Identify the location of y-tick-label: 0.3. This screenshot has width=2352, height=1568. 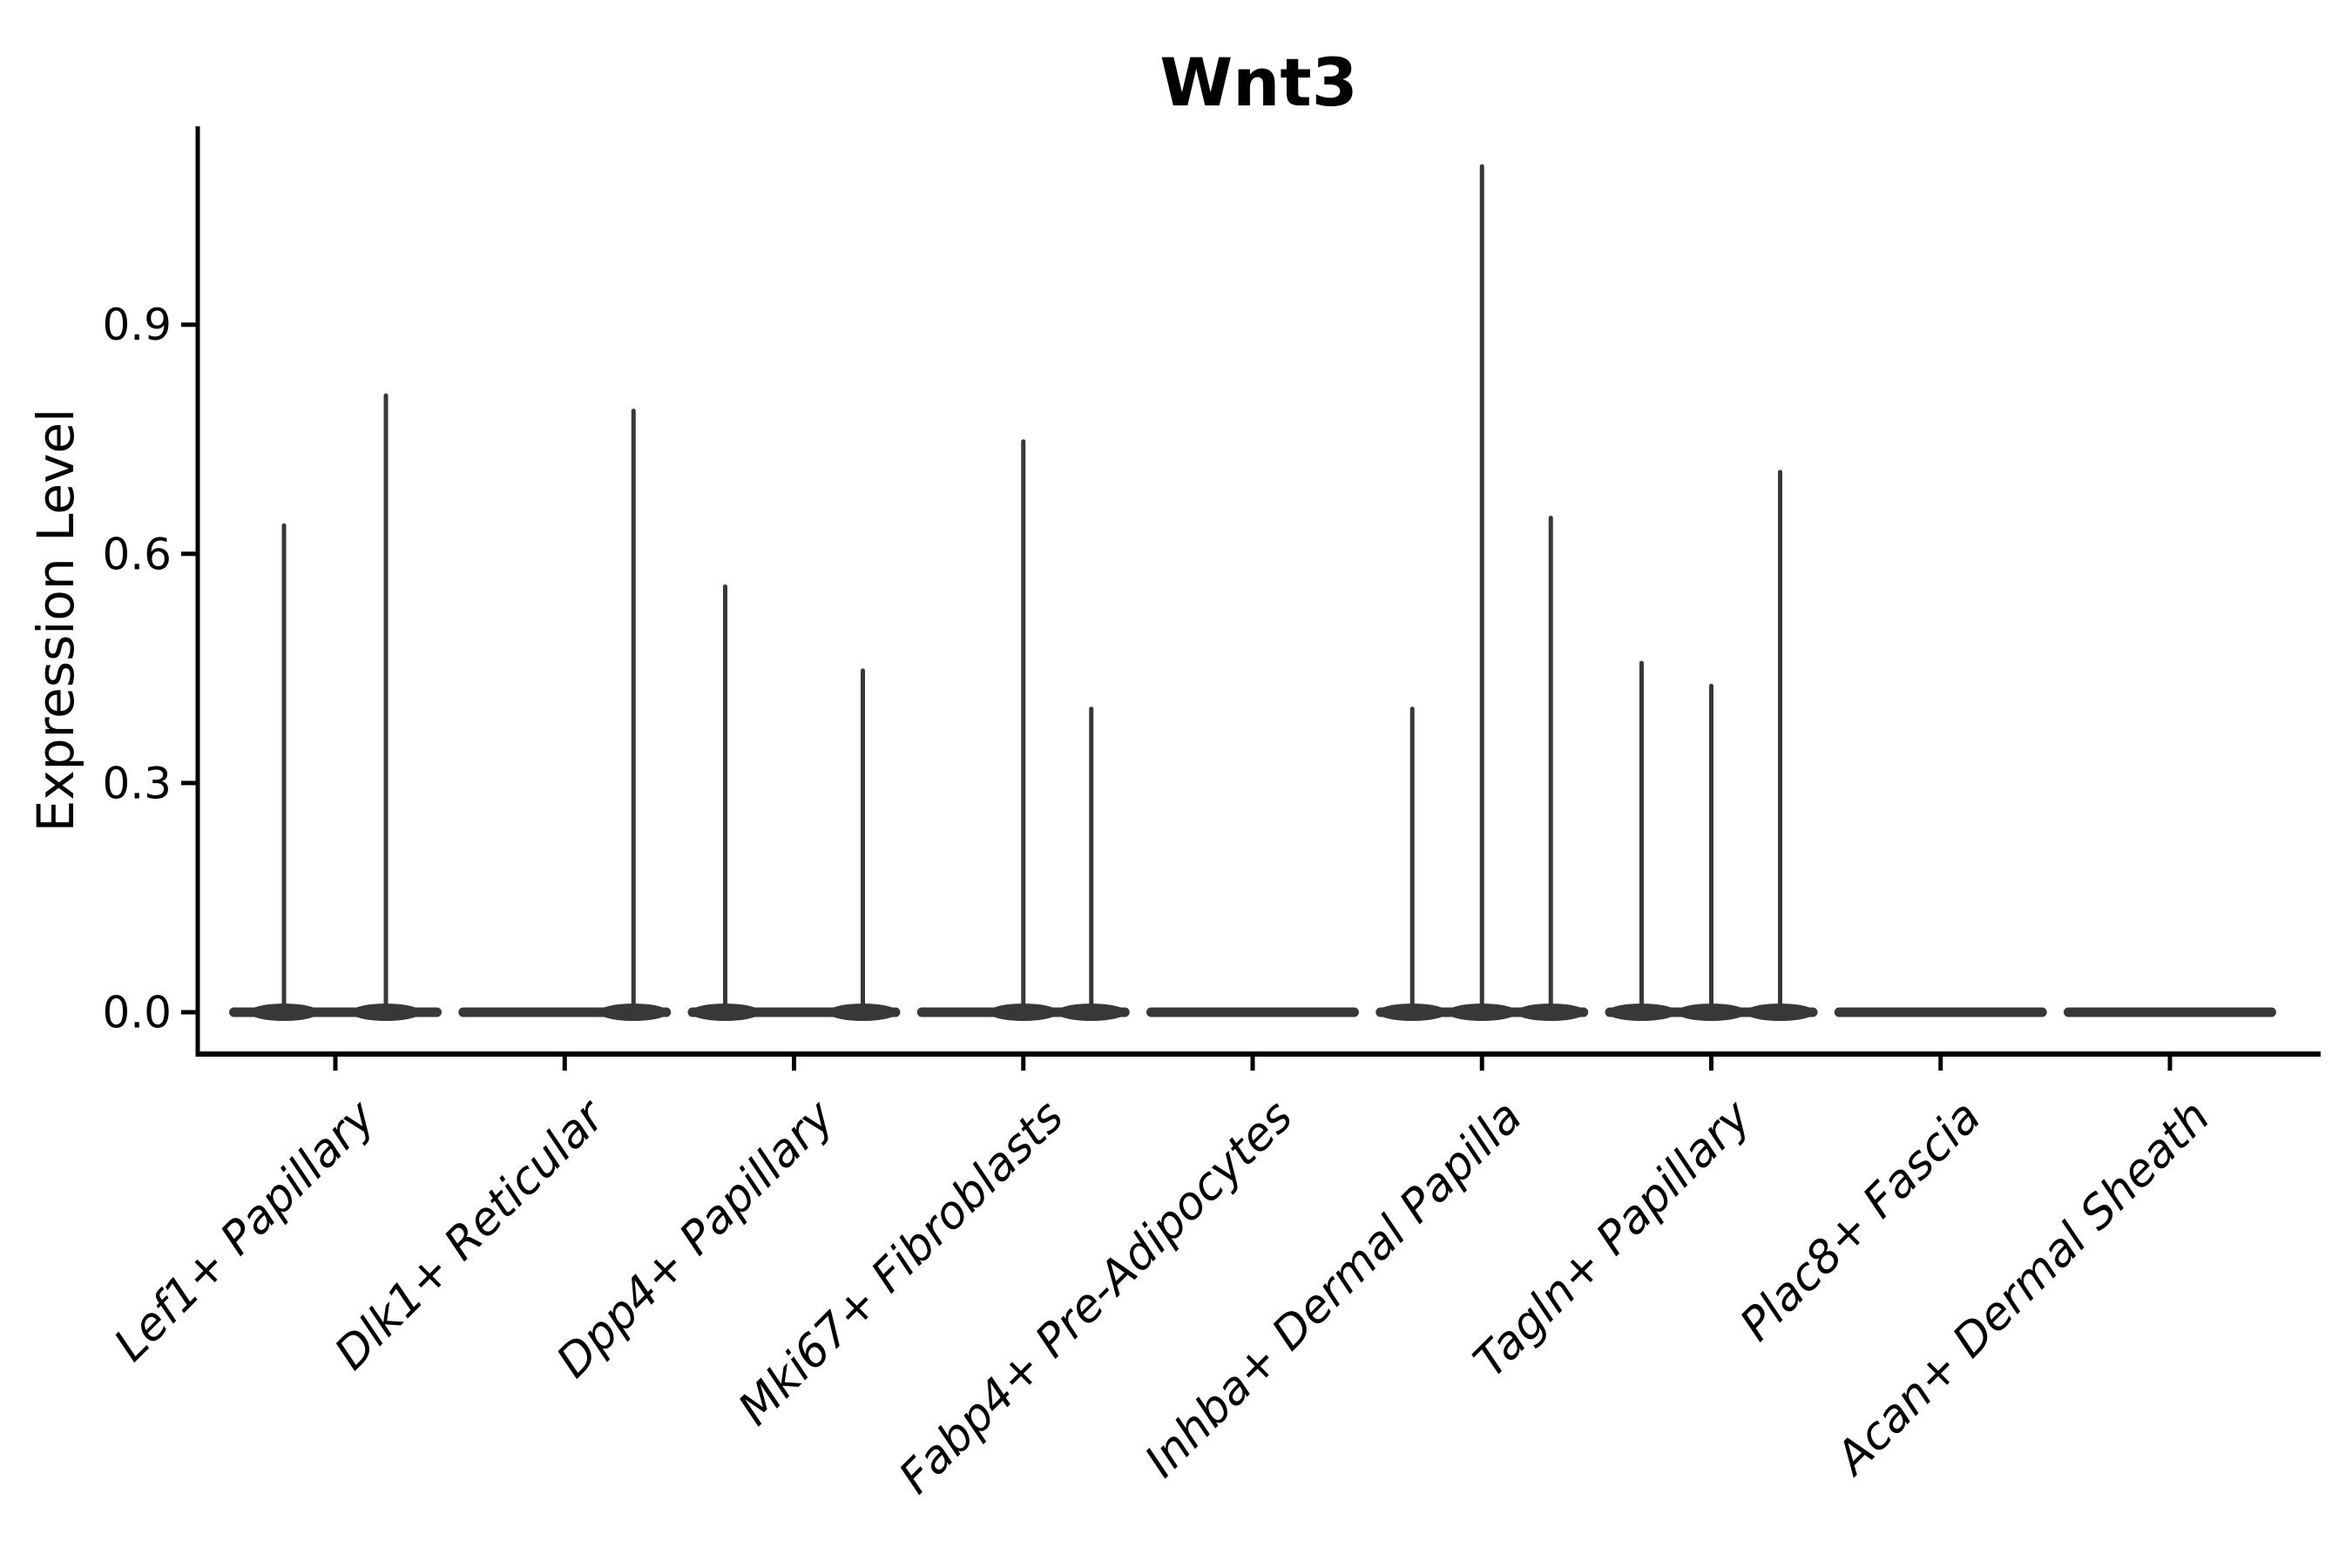
(137, 783).